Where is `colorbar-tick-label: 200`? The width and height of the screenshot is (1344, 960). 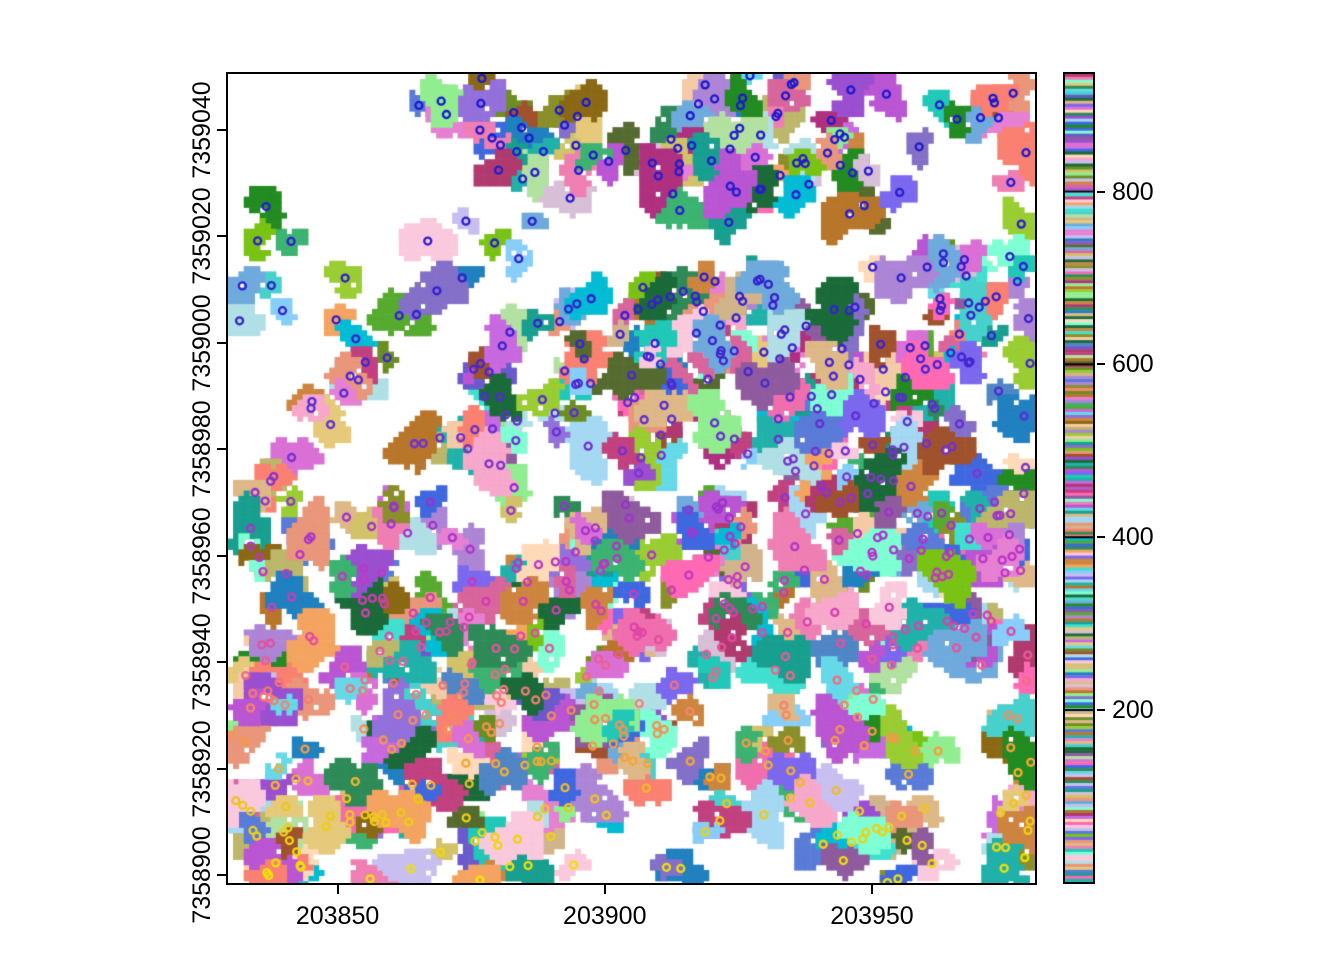
colorbar-tick-label: 200 is located at coordinates (1133, 710).